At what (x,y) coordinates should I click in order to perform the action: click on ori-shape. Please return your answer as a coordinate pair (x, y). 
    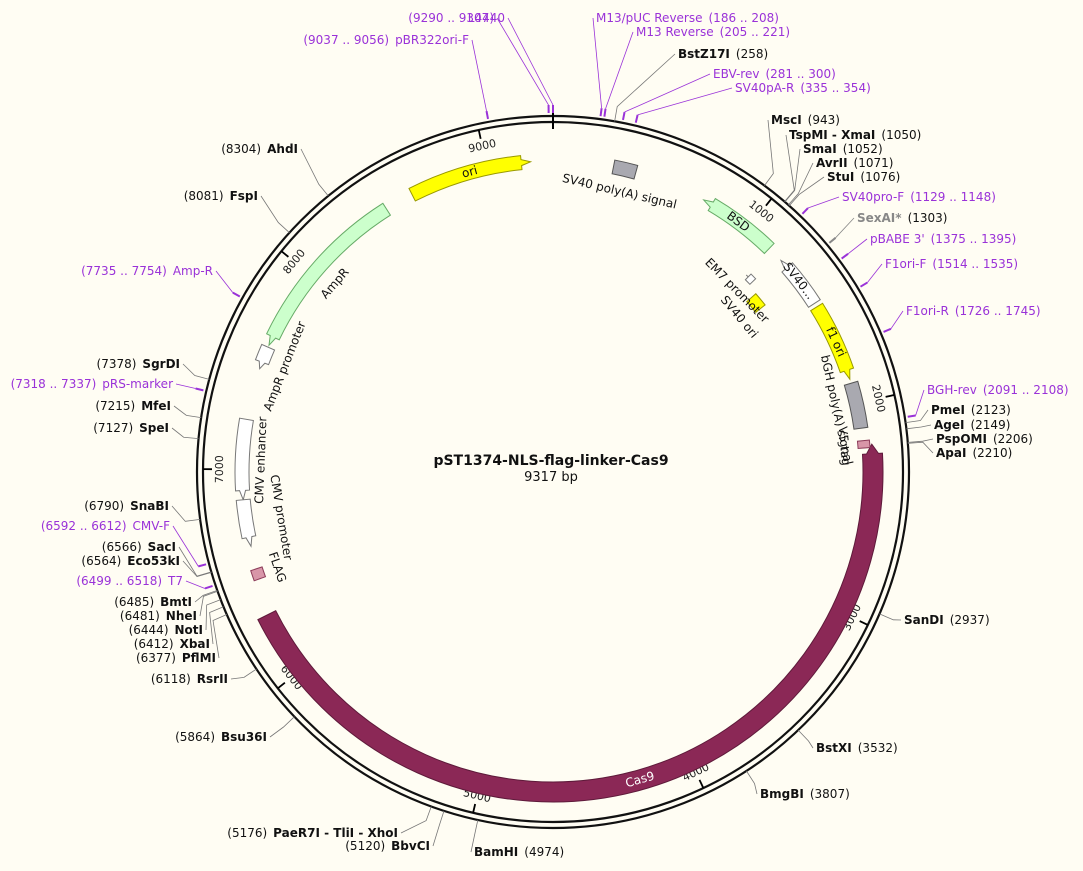
    Looking at the image, I should click on (470, 178).